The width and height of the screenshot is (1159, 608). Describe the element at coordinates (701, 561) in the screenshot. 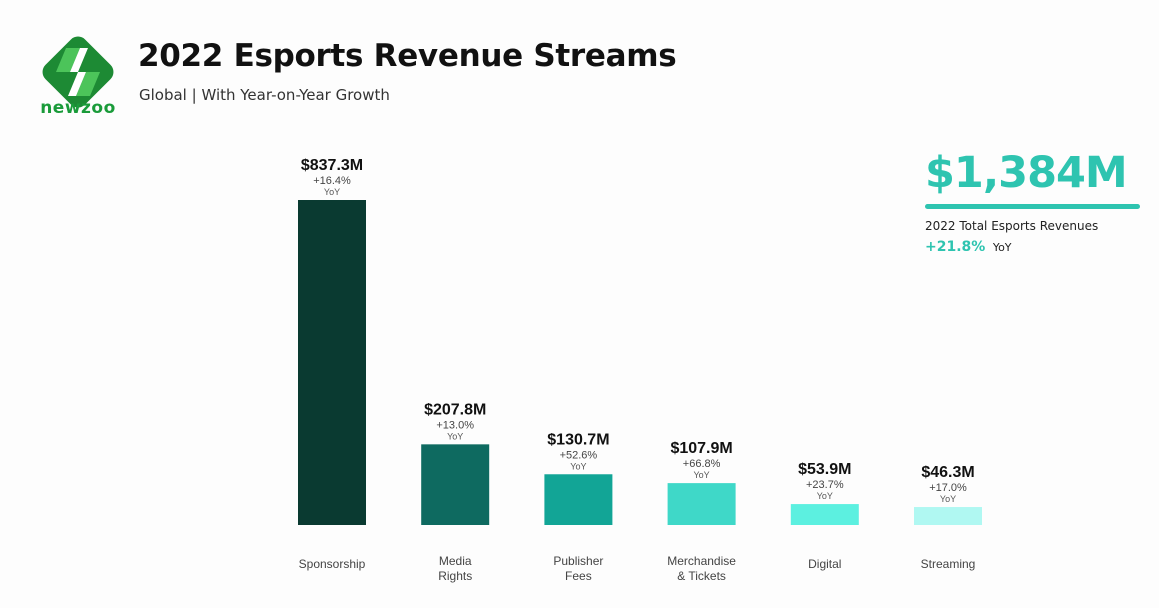

I see `category-label: Merchandise` at that location.